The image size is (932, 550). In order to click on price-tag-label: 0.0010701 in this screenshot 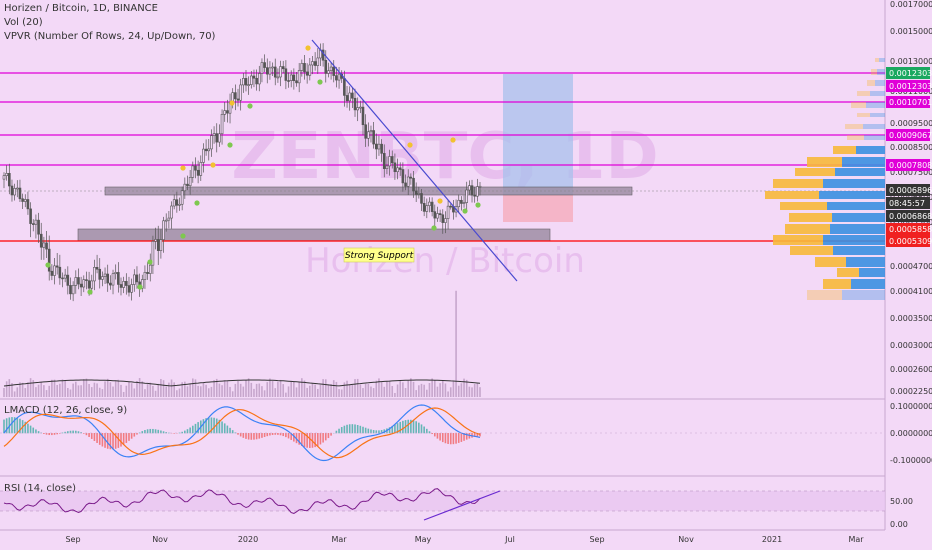, I will do `click(910, 102)`.